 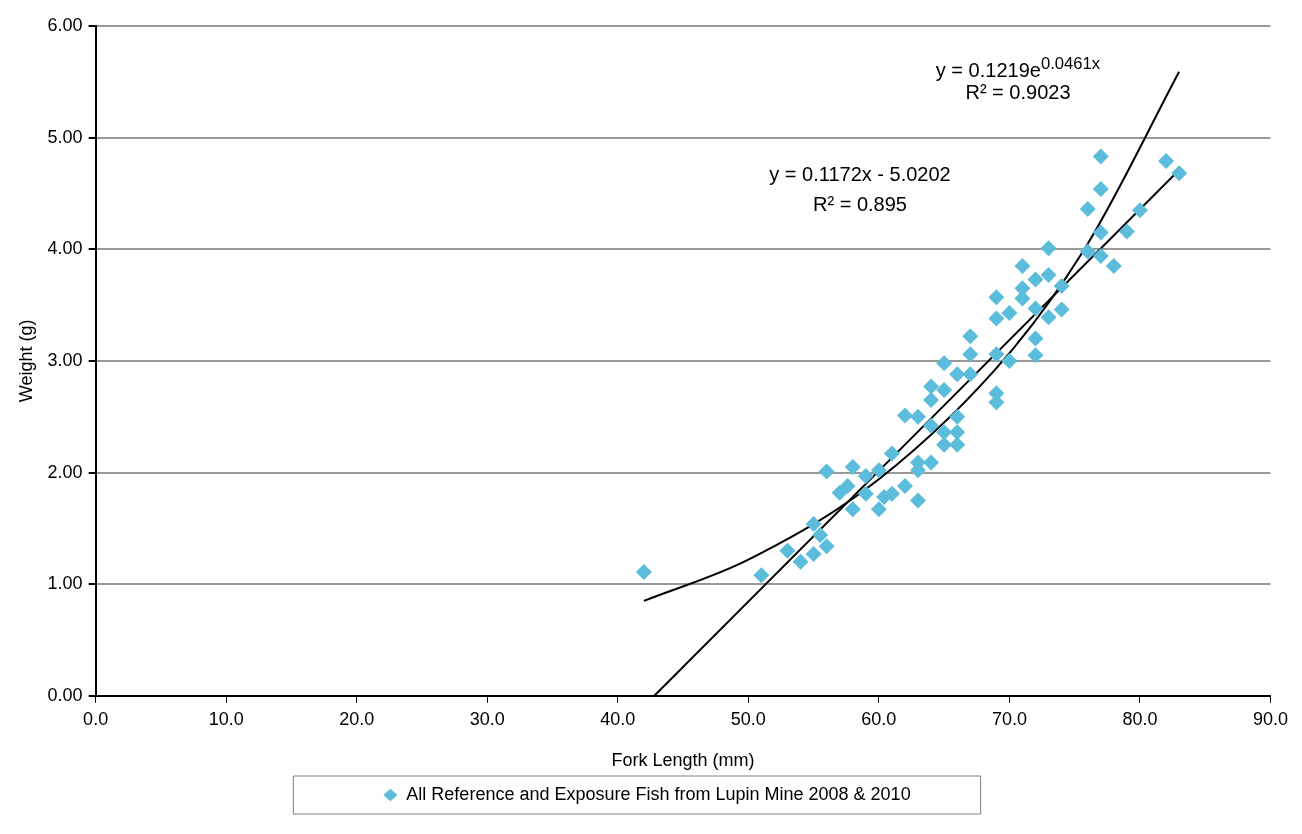 What do you see at coordinates (748, 718) in the screenshot?
I see `x-tick-label: 50.0` at bounding box center [748, 718].